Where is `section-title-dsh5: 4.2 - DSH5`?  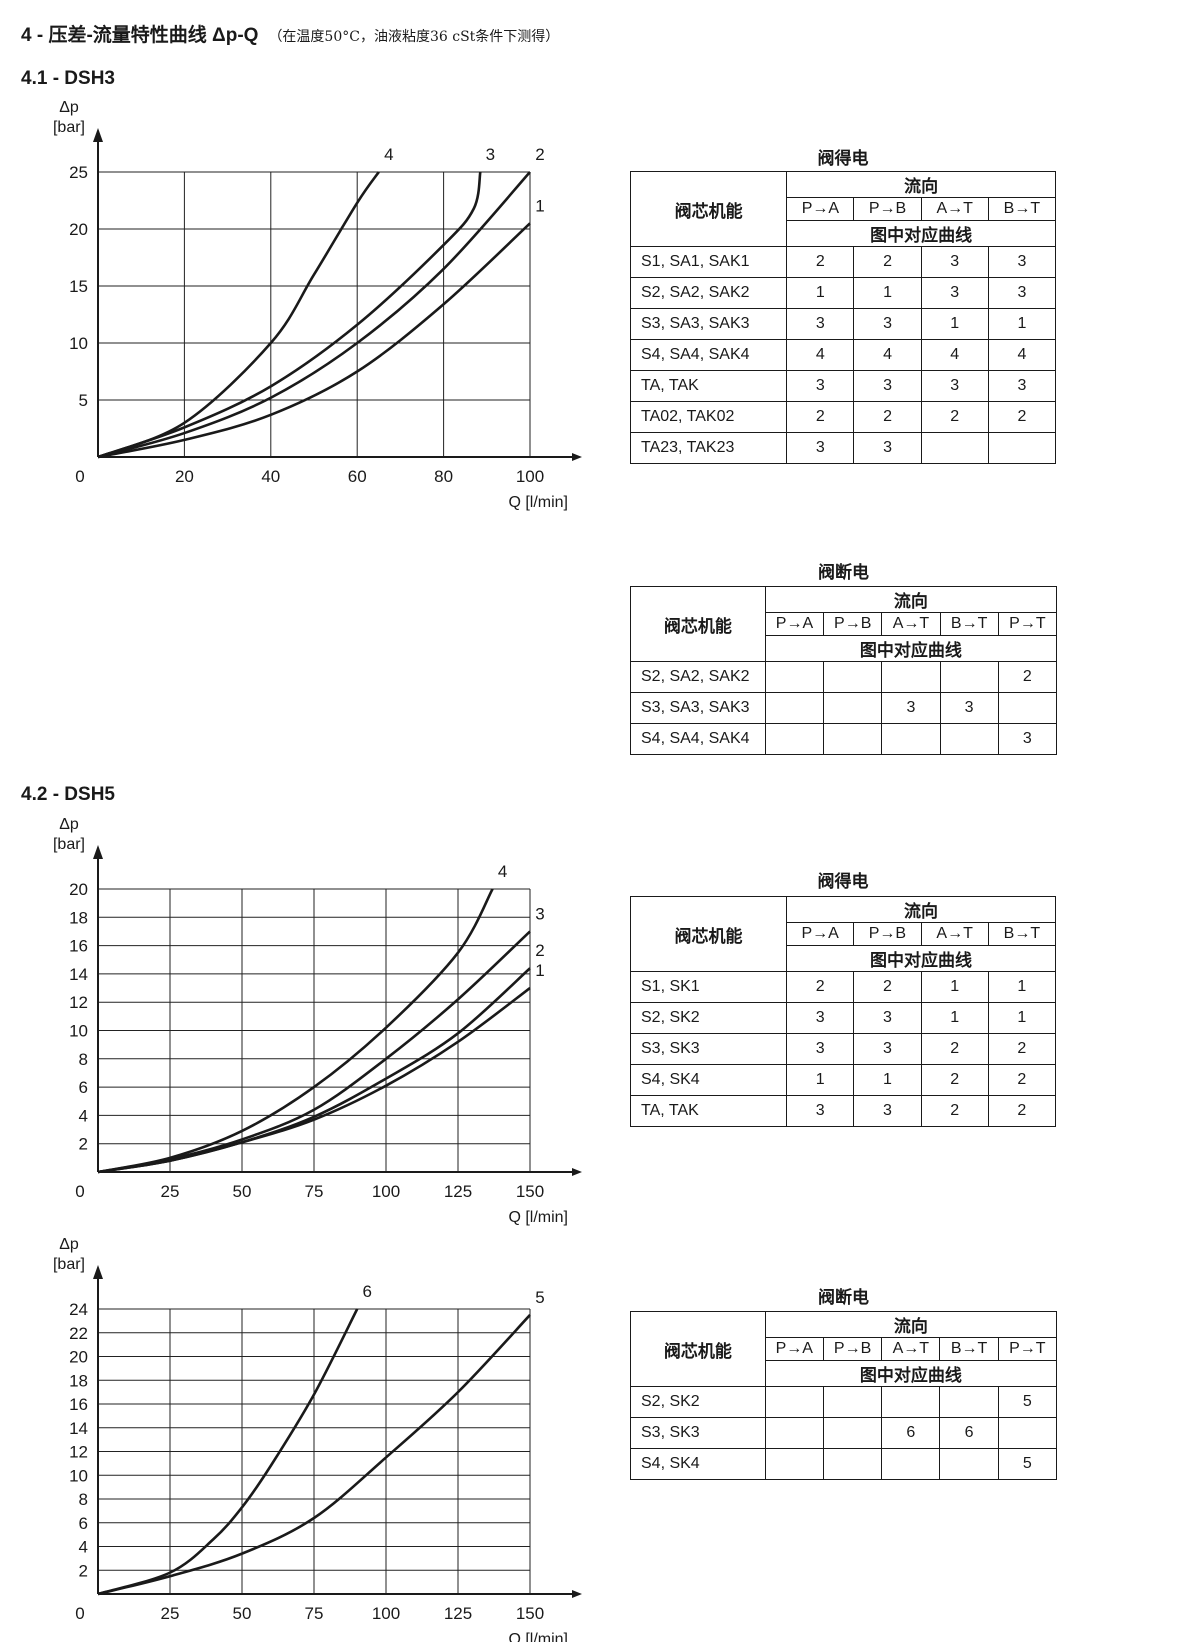
section-title-dsh5: 4.2 - DSH5 is located at coordinates (68, 794).